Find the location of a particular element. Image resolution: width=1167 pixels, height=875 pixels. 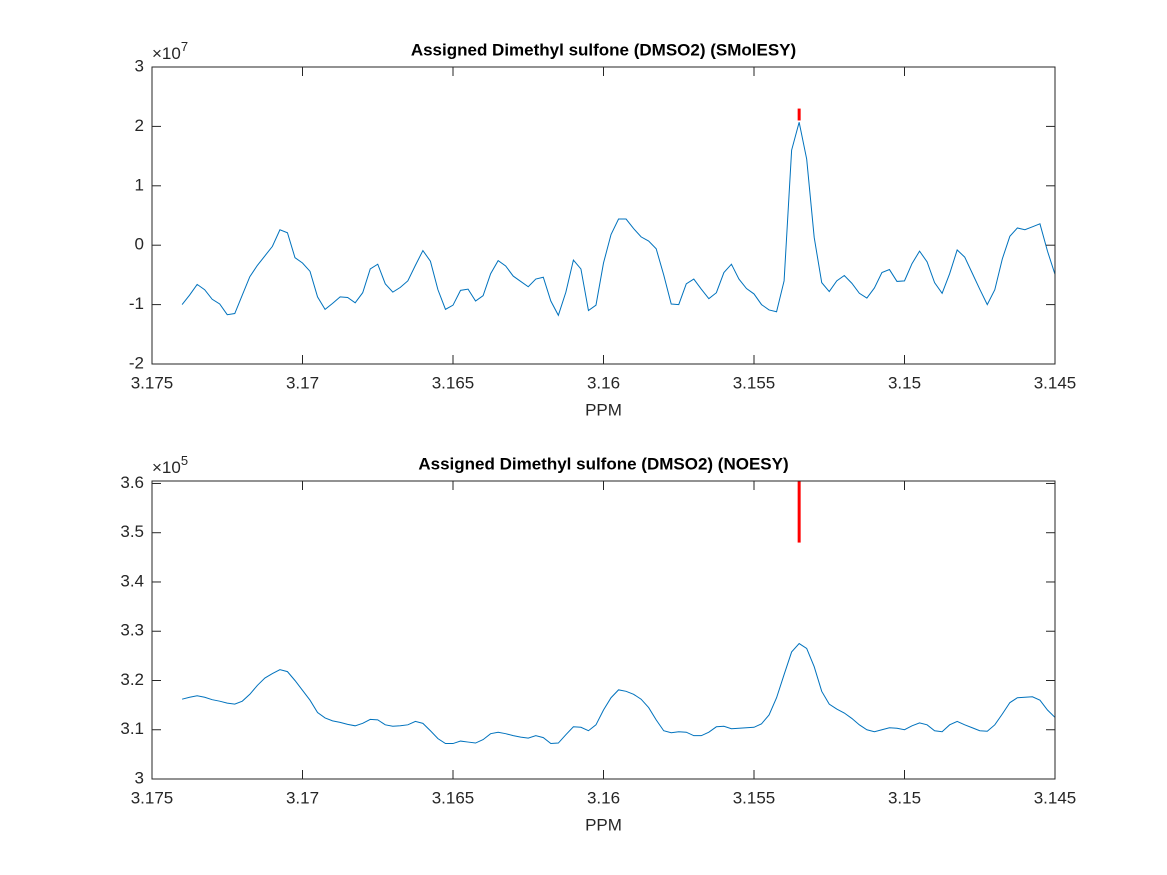

data-line is located at coordinates (618, 693).